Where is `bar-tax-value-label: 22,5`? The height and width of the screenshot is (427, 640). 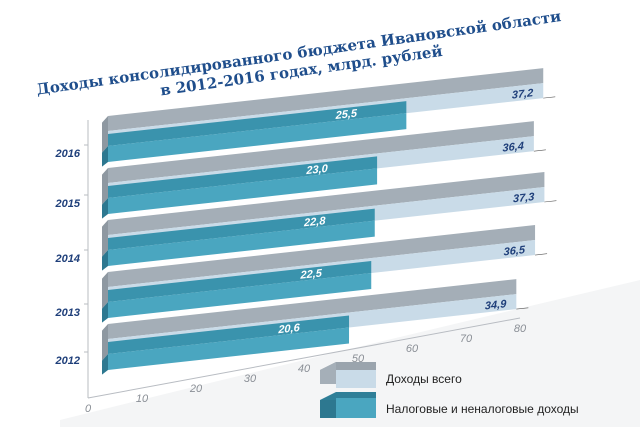
bar-tax-value-label: 22,5 is located at coordinates (311, 274).